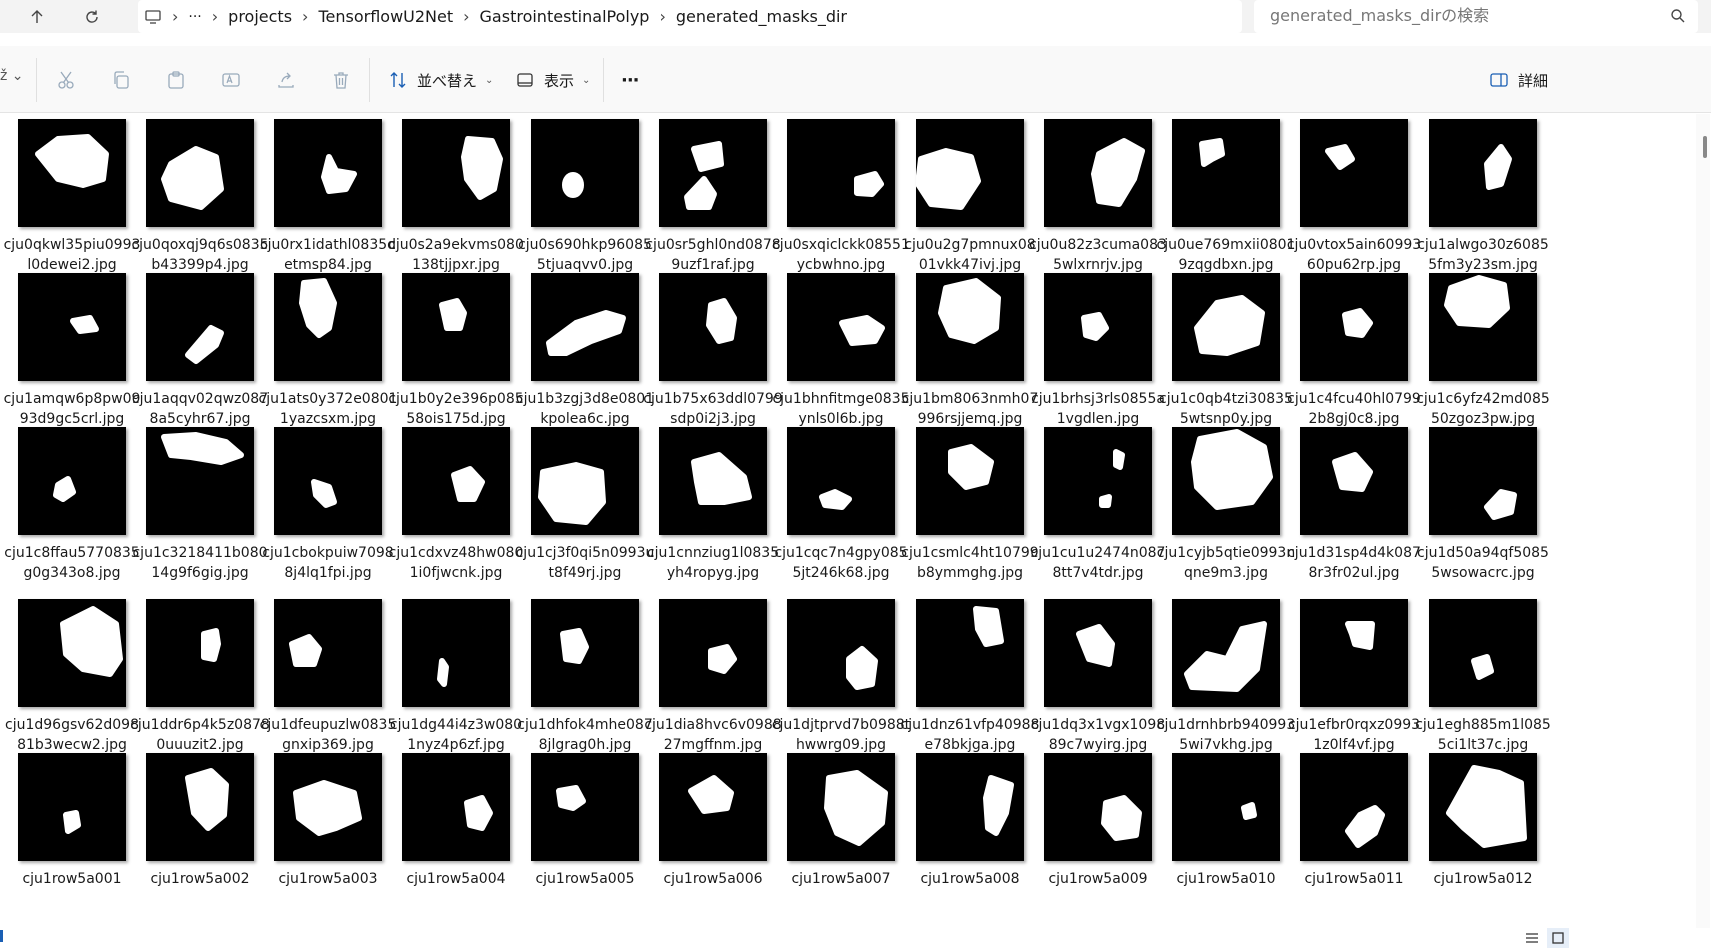 This screenshot has width=1711, height=948. What do you see at coordinates (713, 735) in the screenshot?
I see `file-name: cju1dia8hvc6v098827mgffnm.jpg` at bounding box center [713, 735].